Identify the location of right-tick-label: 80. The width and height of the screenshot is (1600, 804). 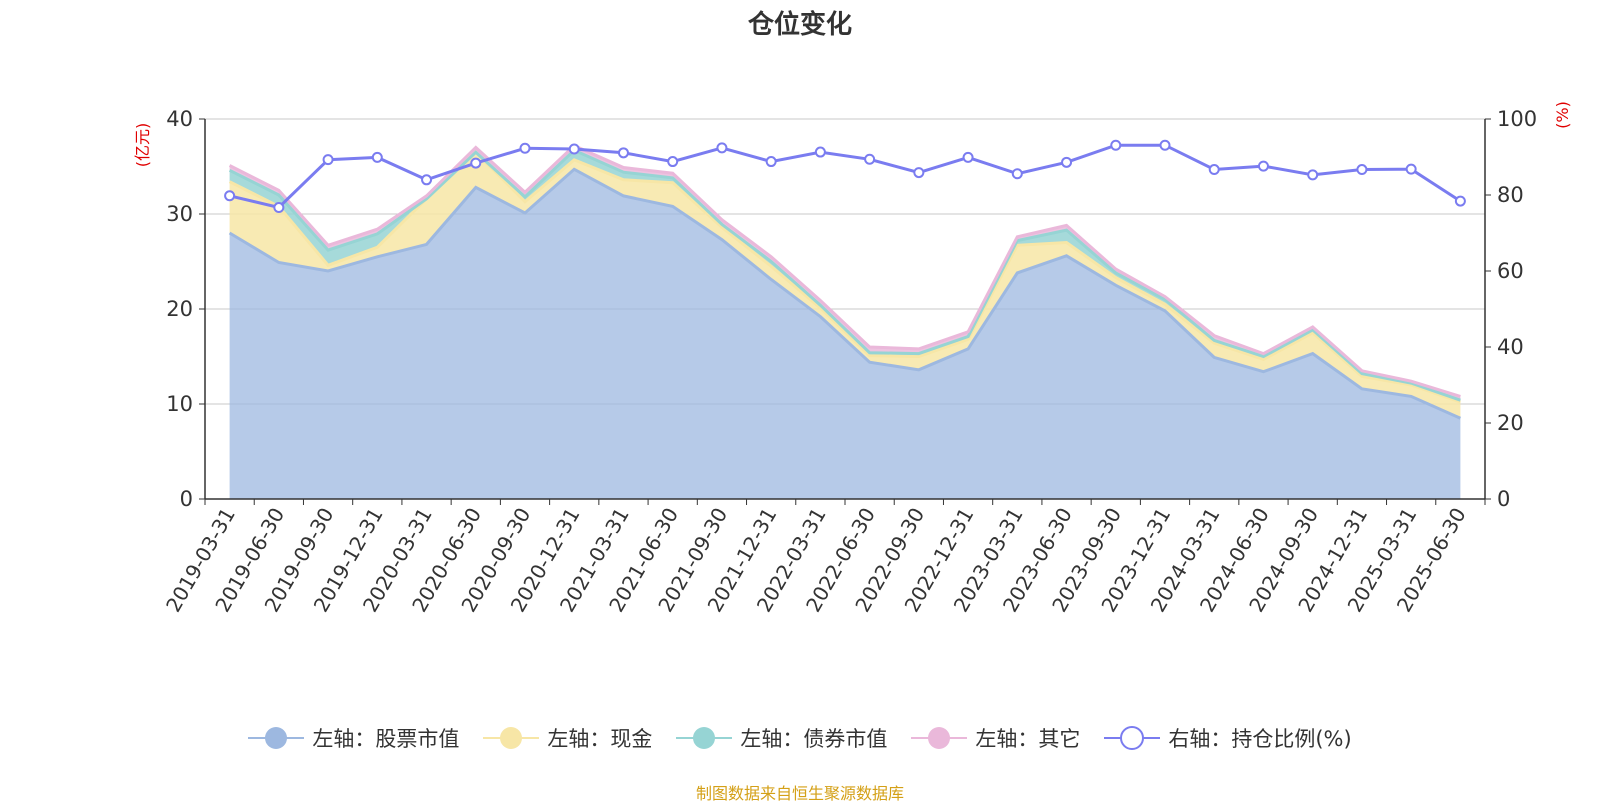
(1510, 195).